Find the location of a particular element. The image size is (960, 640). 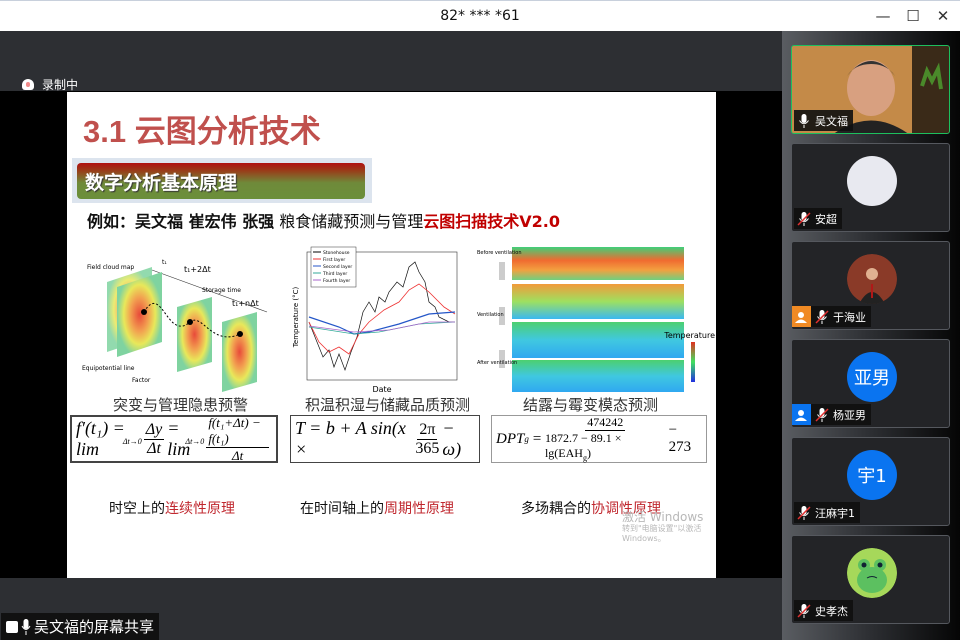

participant-name-bar: 史孝杰 is located at coordinates (823, 610).